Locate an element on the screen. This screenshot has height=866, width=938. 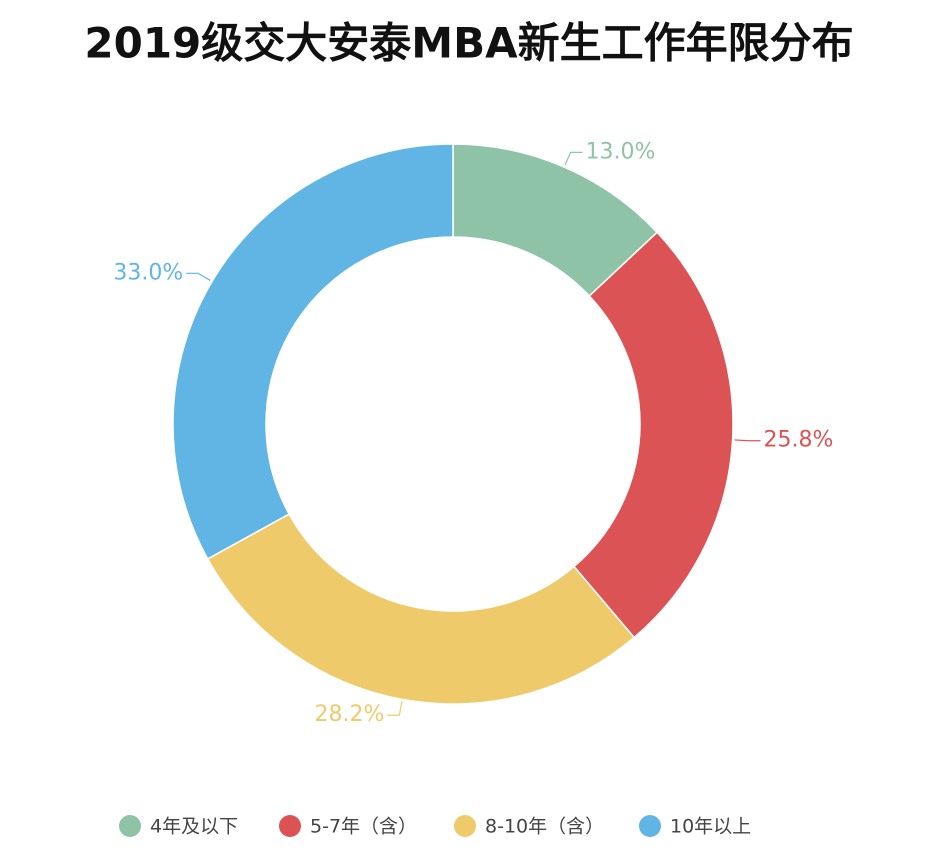
legend-label: 10年以上 is located at coordinates (710, 827).